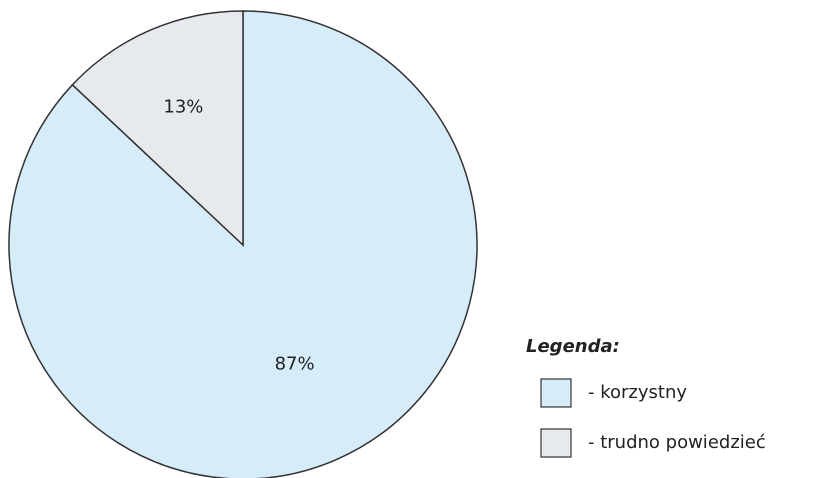 The image size is (816, 478). Describe the element at coordinates (157, 128) in the screenshot. I see `pie-slice` at that location.